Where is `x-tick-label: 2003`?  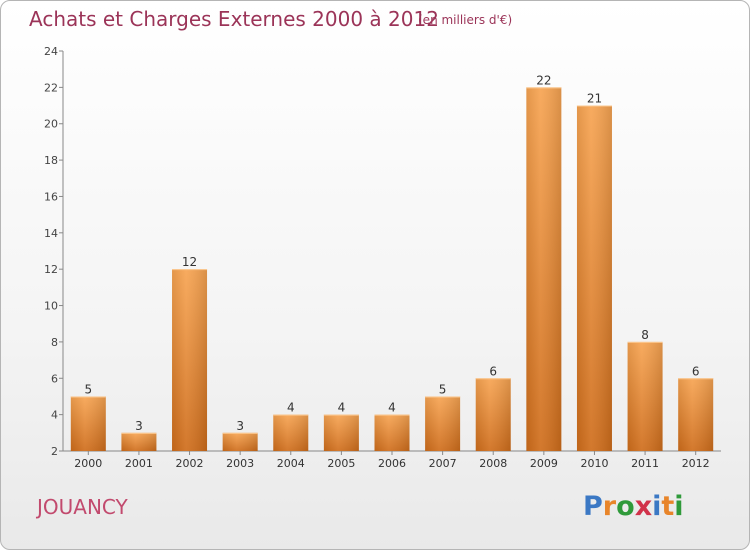 x-tick-label: 2003 is located at coordinates (240, 463).